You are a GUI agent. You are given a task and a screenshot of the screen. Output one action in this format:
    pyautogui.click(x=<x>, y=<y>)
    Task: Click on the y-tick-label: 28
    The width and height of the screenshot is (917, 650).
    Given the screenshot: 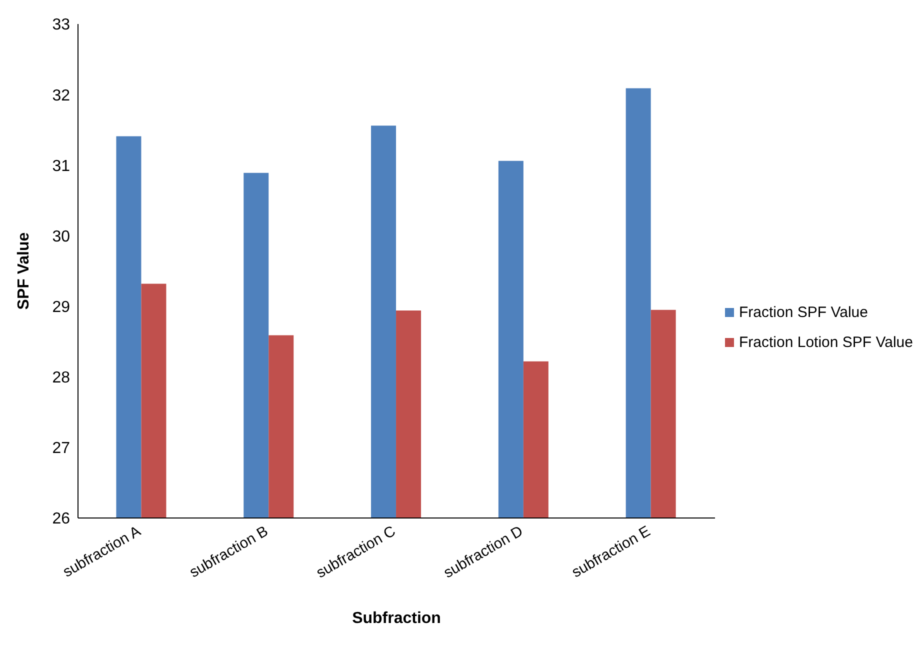 What is the action you would take?
    pyautogui.click(x=61, y=378)
    